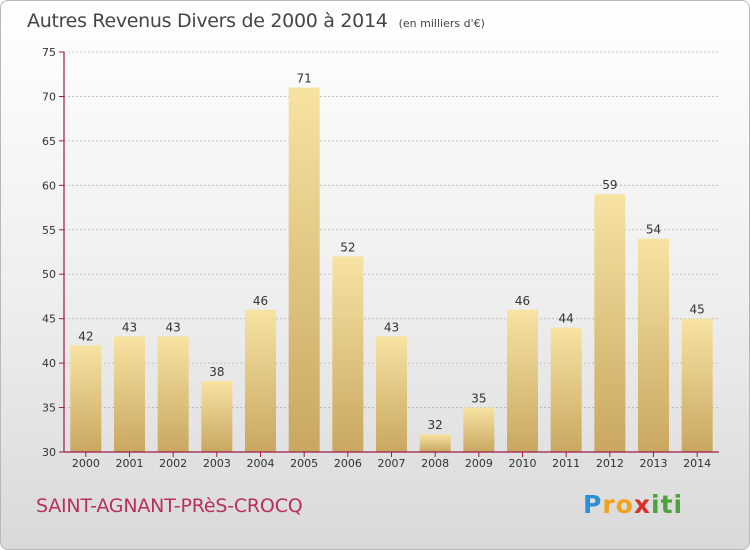 The height and width of the screenshot is (550, 750). I want to click on x-tick-label: 2013, so click(654, 463).